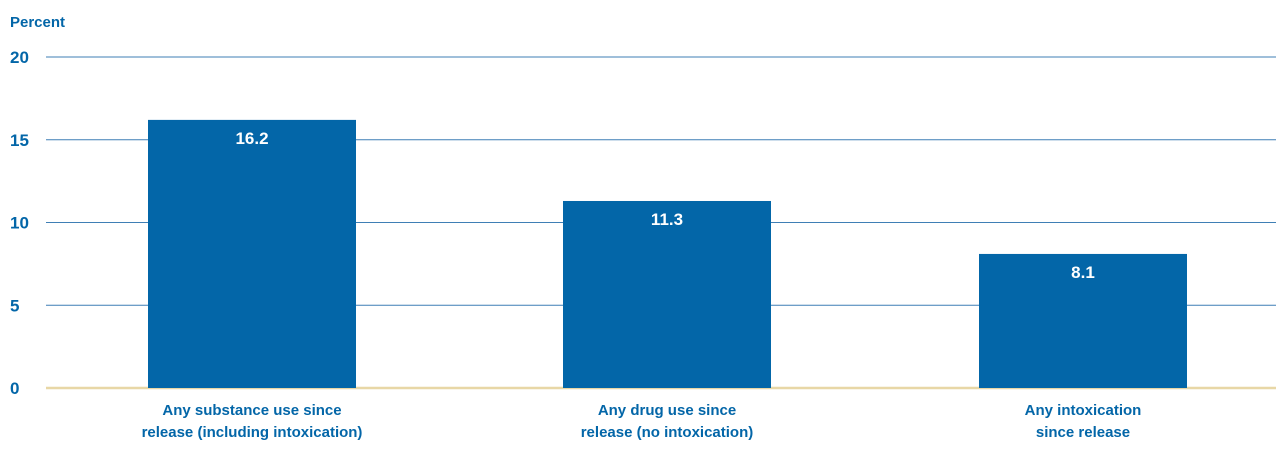 The image size is (1278, 450). What do you see at coordinates (37, 22) in the screenshot?
I see `y-axis-title: Percent` at bounding box center [37, 22].